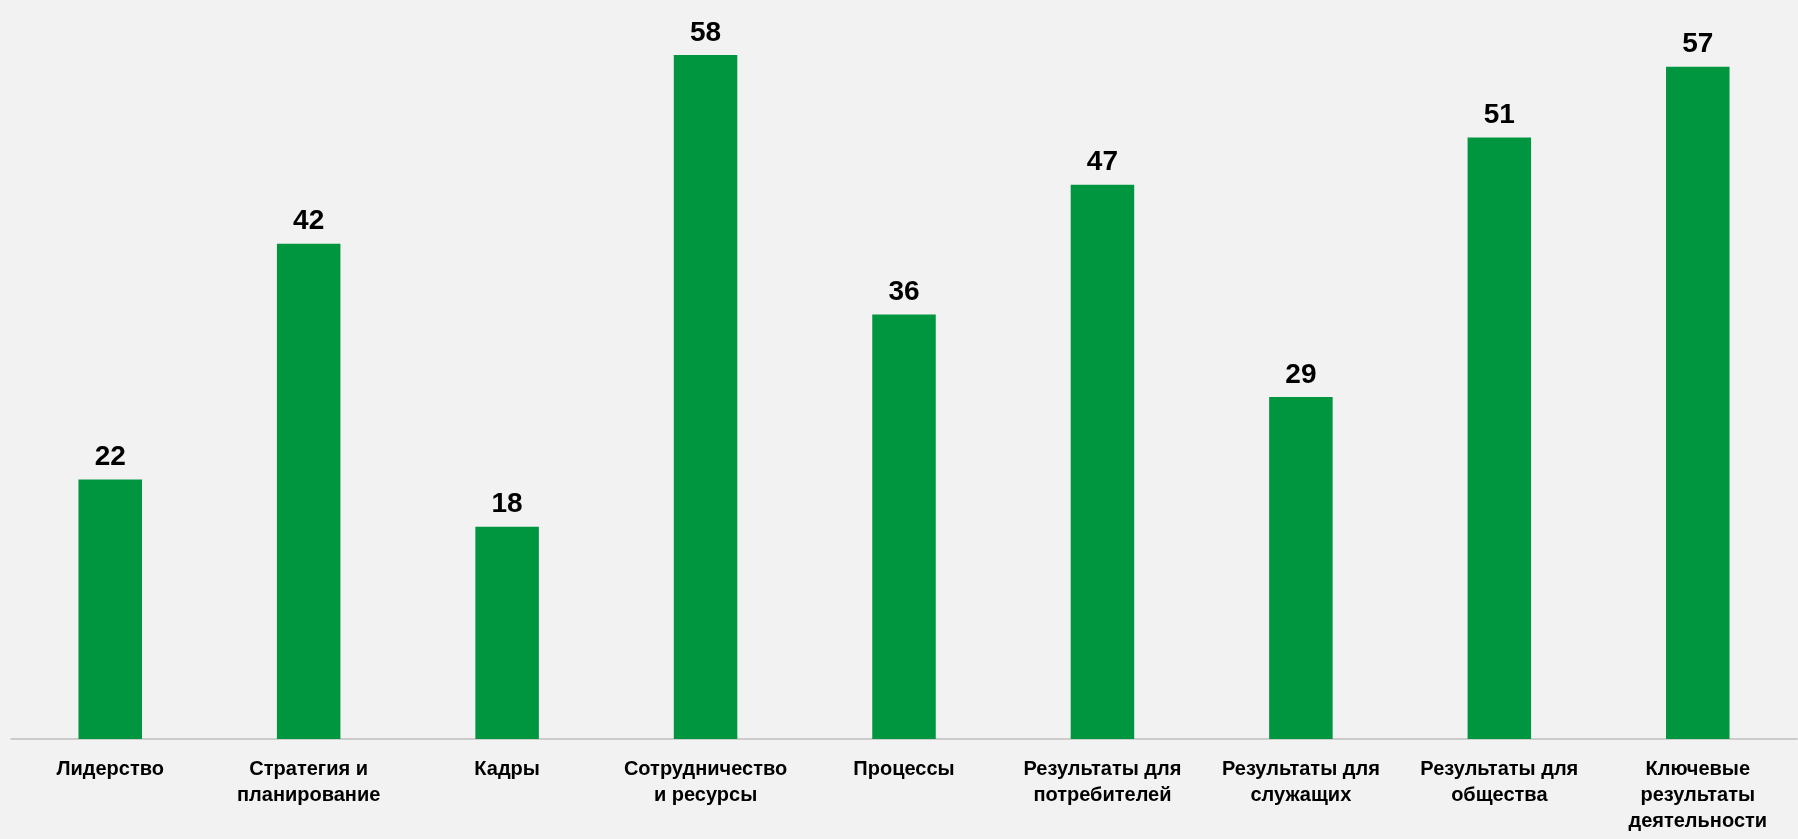 The image size is (1798, 839). Describe the element at coordinates (705, 31) in the screenshot. I see `data-label: 58` at that location.